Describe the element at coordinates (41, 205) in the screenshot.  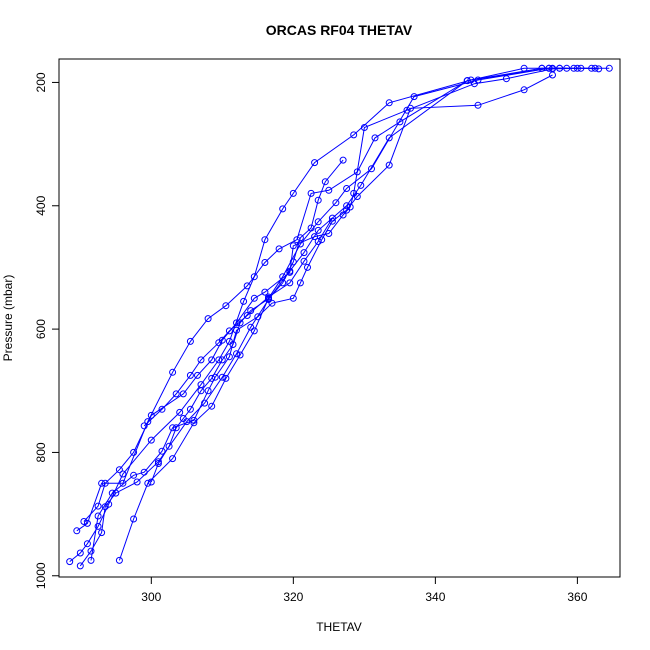
I see `y-tick-label: 400` at that location.